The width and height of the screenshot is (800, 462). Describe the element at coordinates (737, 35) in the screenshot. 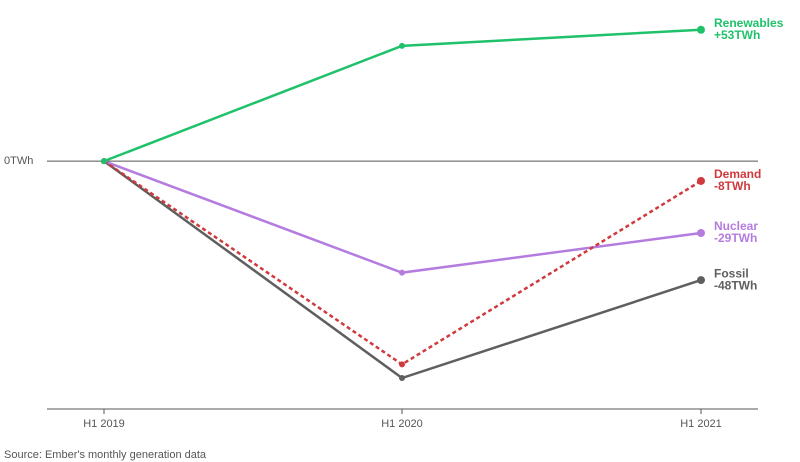

I see `value-label: +53TWh` at that location.